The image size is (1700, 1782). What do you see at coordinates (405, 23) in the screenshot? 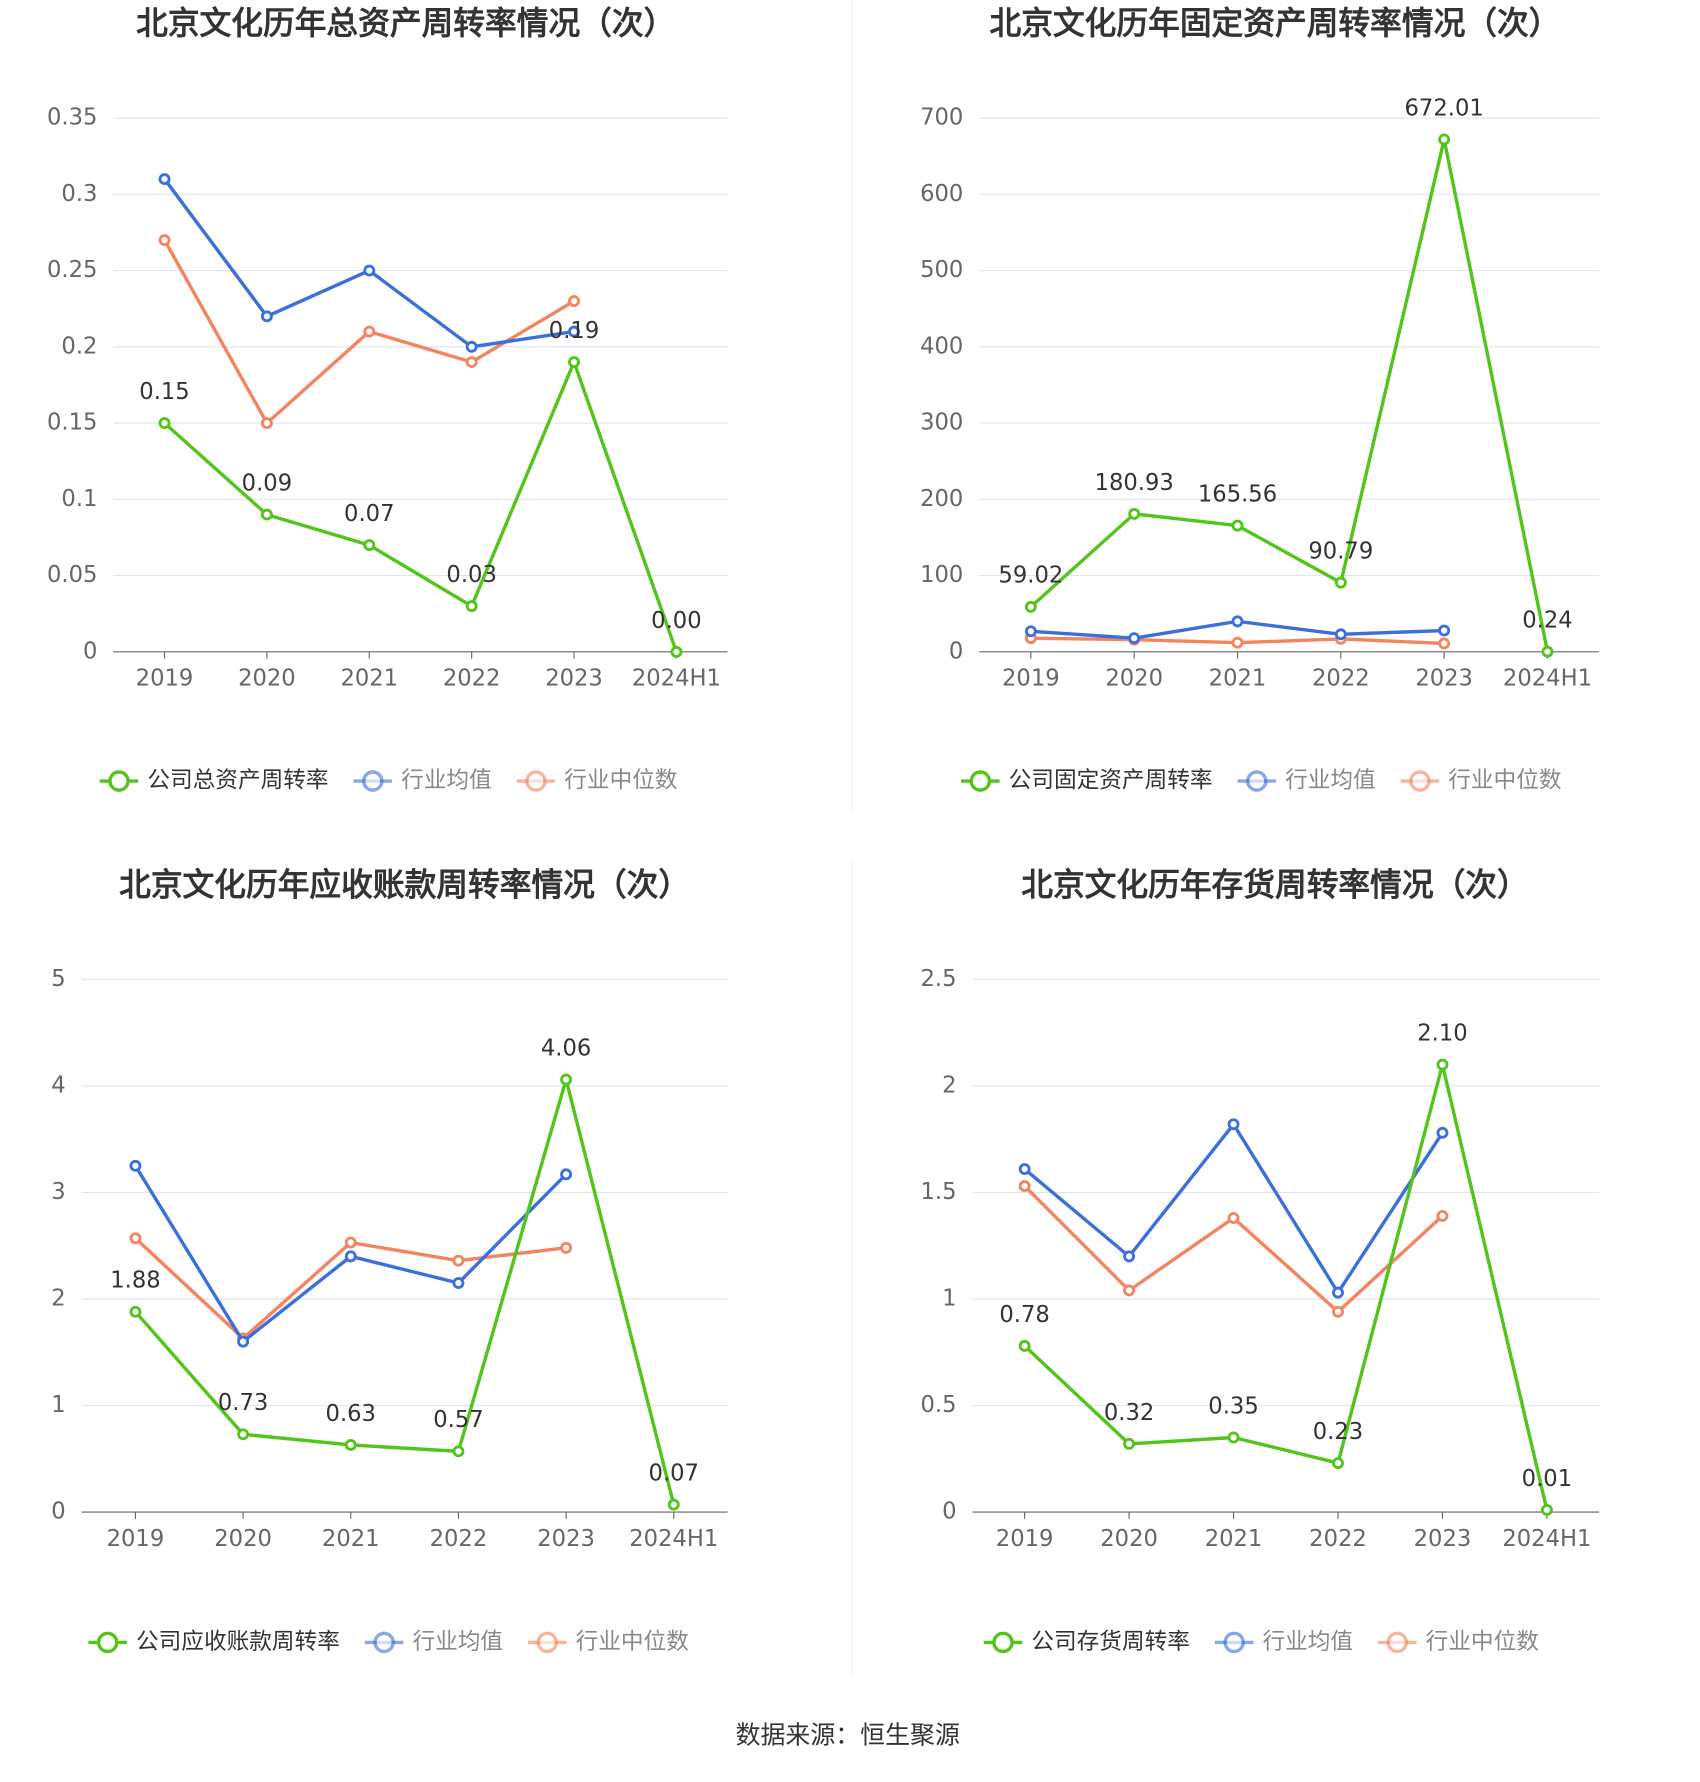
I see `chart-title: 北京文化历年总资产周转率情况（次）` at bounding box center [405, 23].